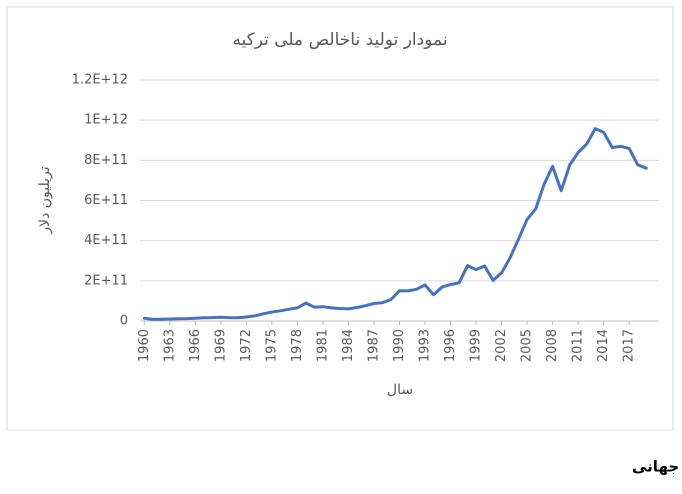  I want to click on x-tick-label: 1984, so click(348, 345).